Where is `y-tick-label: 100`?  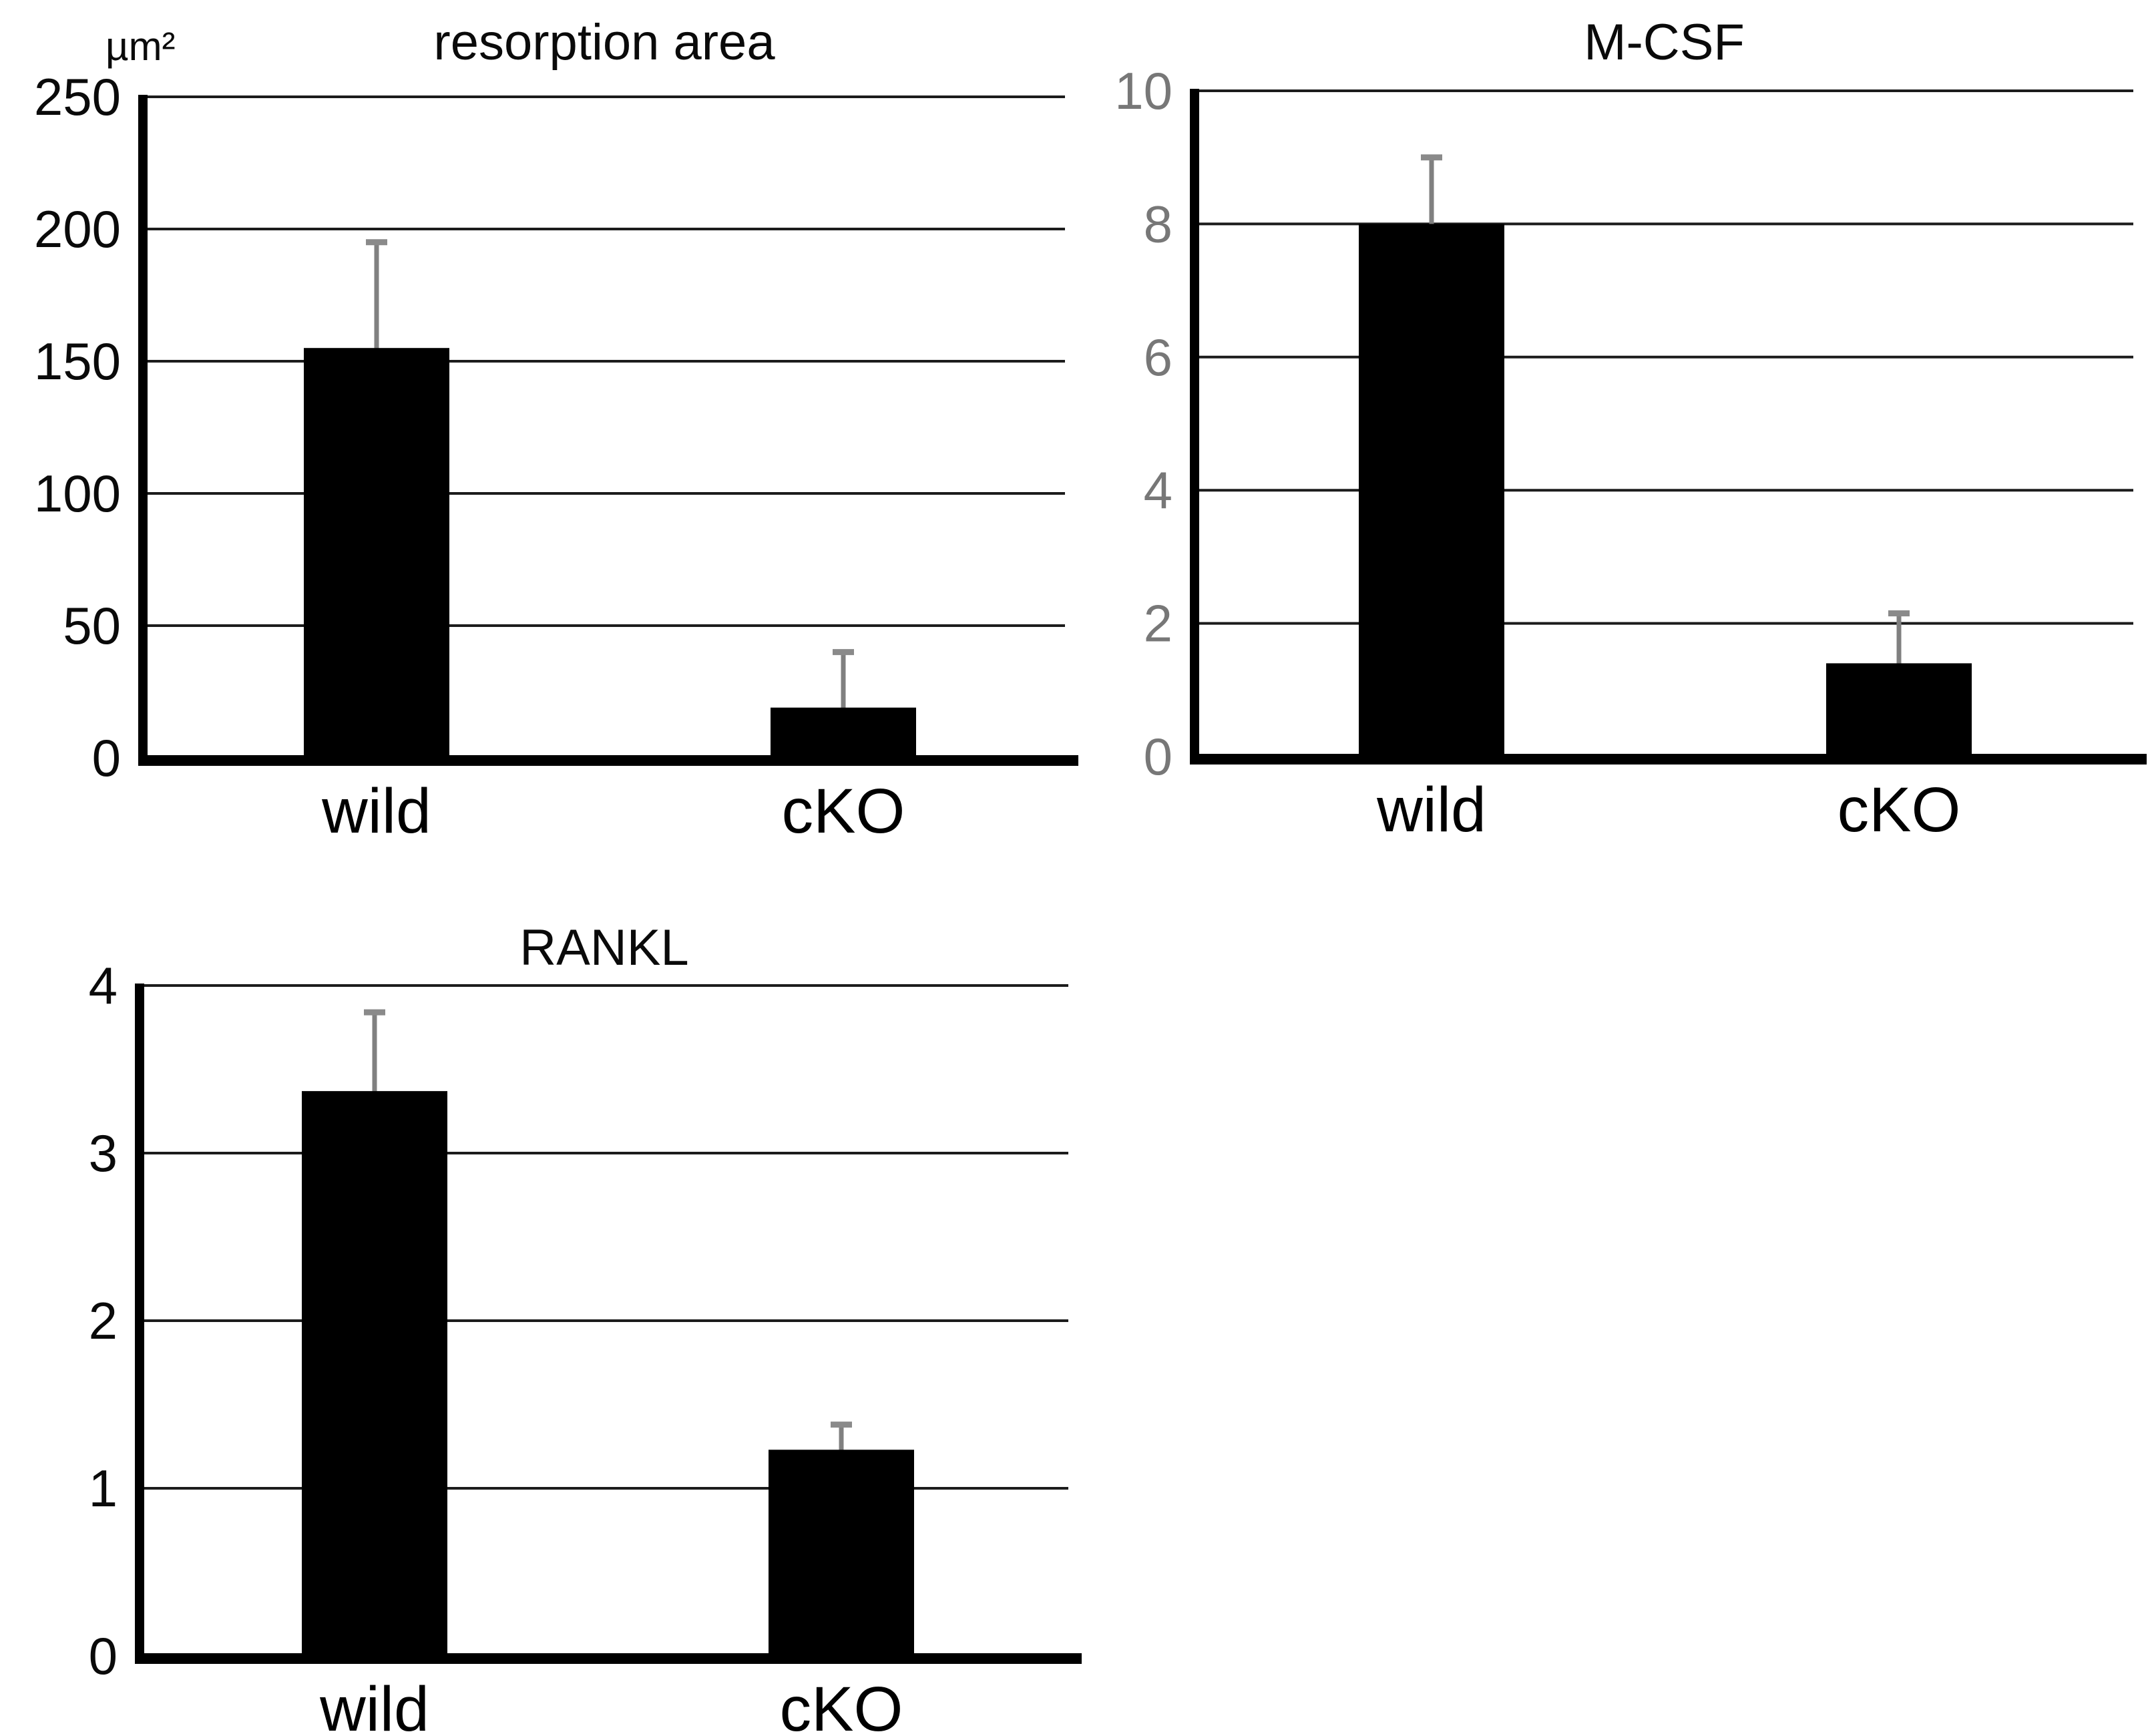
y-tick-label: 100 is located at coordinates (77, 493).